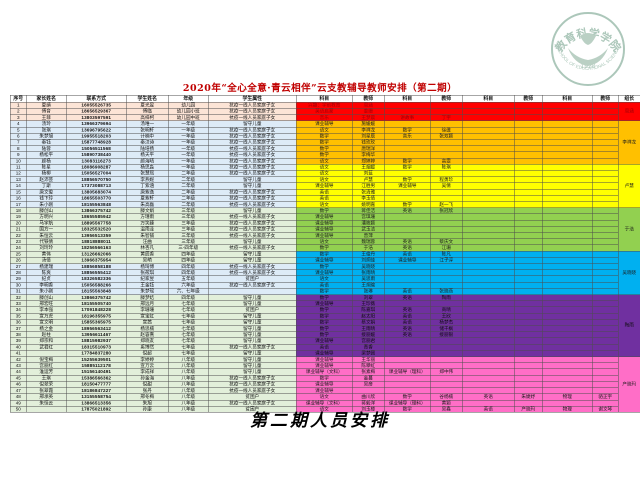 This screenshot has height=480, width=640. Describe the element at coordinates (325, 223) in the screenshot. I see `table-row: 20 马宇航 18895567758 万笑臻 三年级 抗疫一线人员家庭子女 课业辅导 潘筱颖` at that location.